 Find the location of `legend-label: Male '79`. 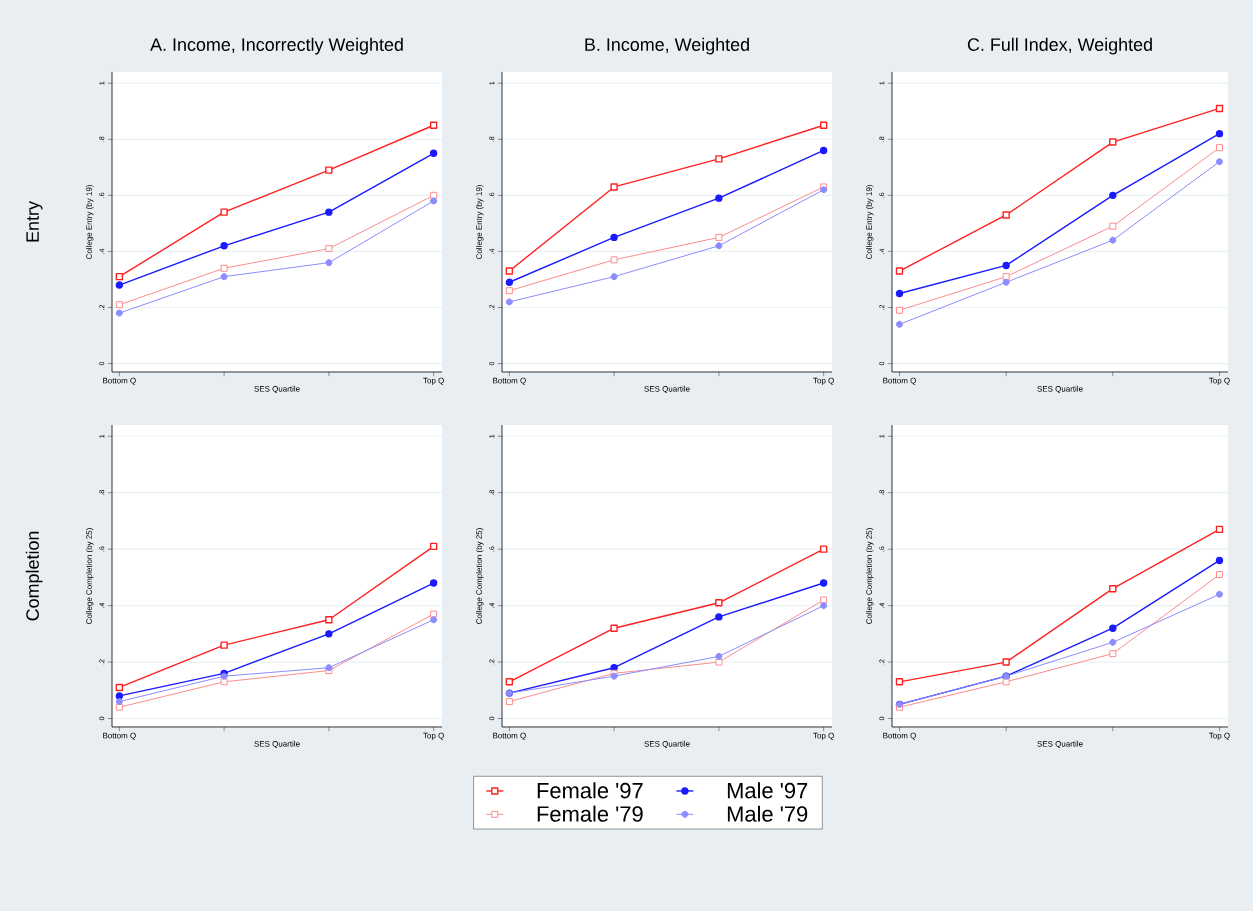

legend-label: Male '79 is located at coordinates (767, 813).